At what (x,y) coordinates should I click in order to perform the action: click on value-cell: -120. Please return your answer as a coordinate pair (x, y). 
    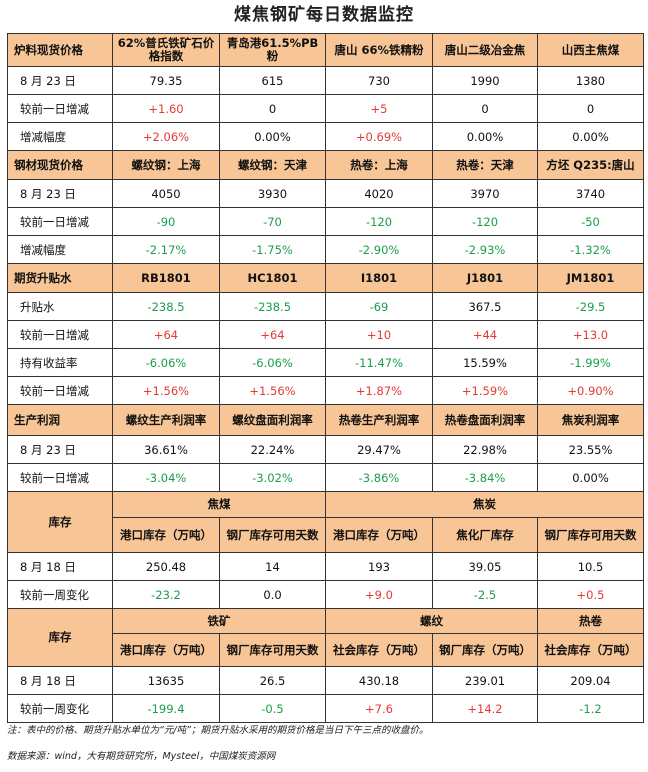
    Looking at the image, I should click on (485, 221).